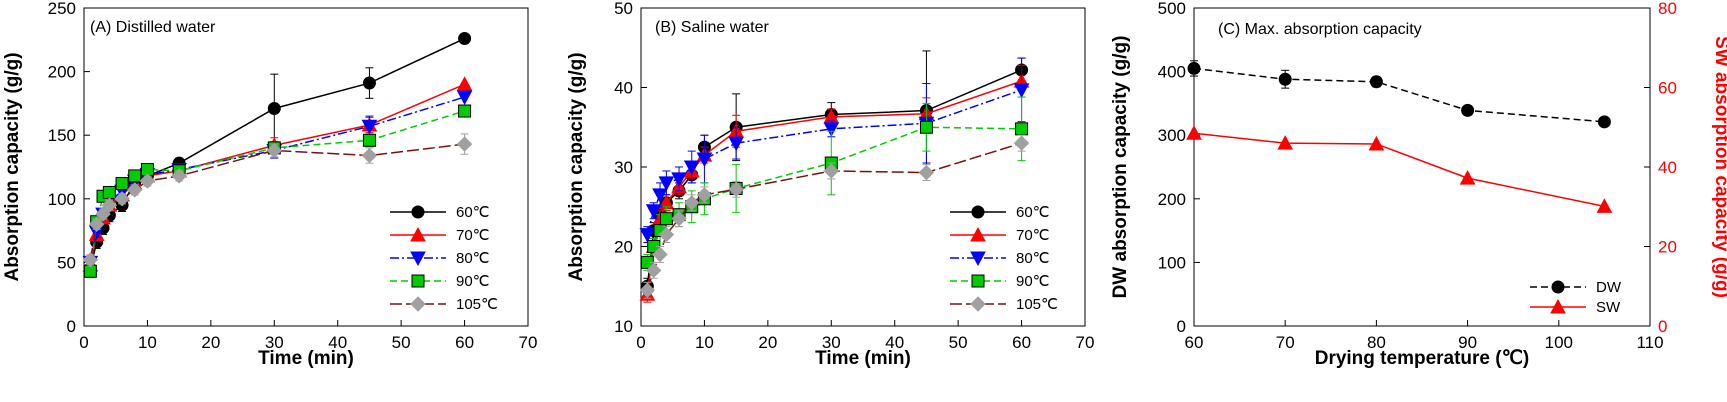  Describe the element at coordinates (1719, 167) in the screenshot. I see `panel-c-y2label: SW absorption capacity (g/g)` at that location.